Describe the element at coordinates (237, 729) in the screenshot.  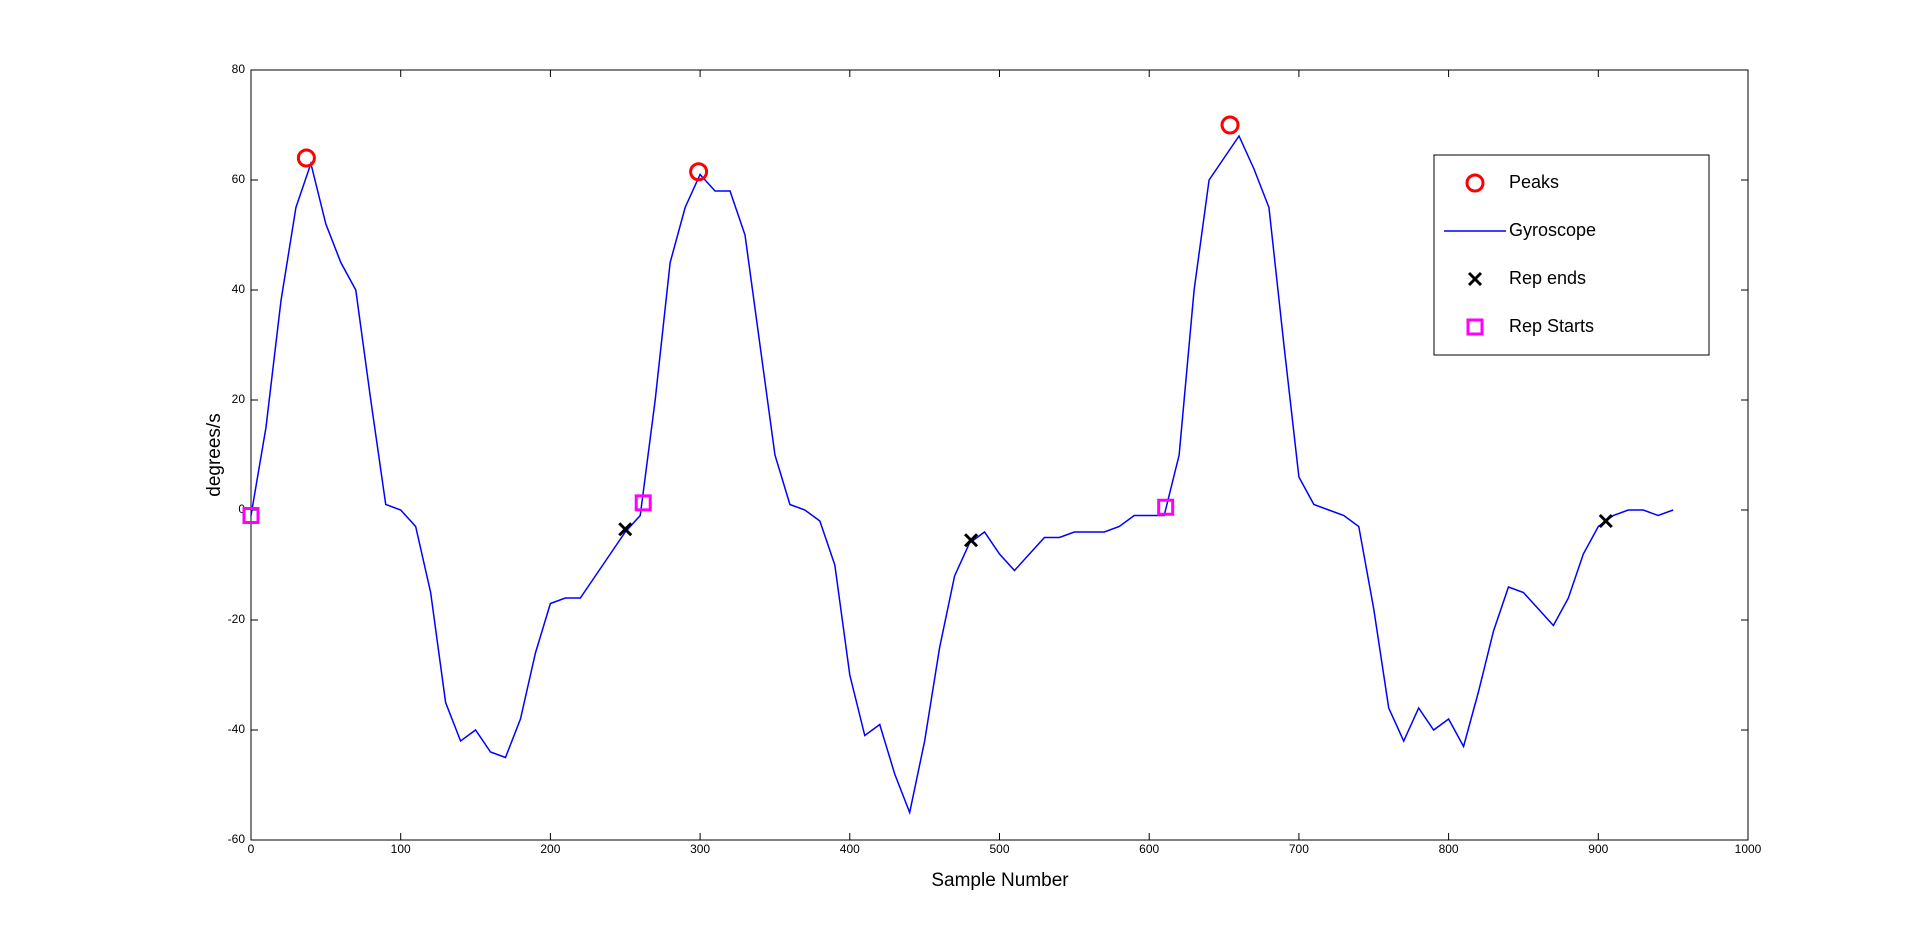
I see `y-tick-label: -40` at that location.